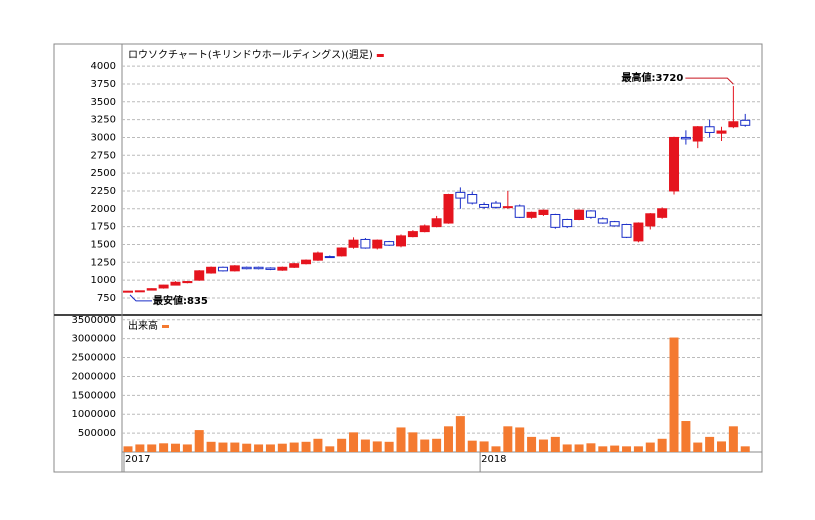 This screenshot has height=520, width=815. I want to click on y-tick-label: 3000000, so click(93, 339).